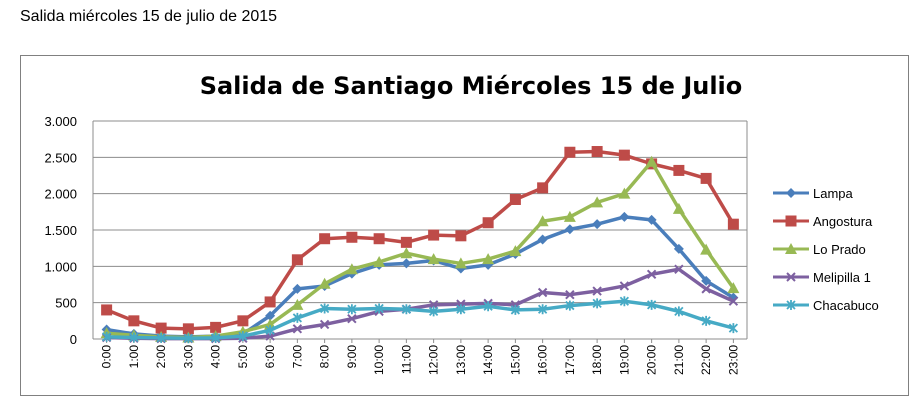 This screenshot has height=411, width=923. What do you see at coordinates (406, 359) in the screenshot?
I see `x-tick-label: 11:00` at bounding box center [406, 359].